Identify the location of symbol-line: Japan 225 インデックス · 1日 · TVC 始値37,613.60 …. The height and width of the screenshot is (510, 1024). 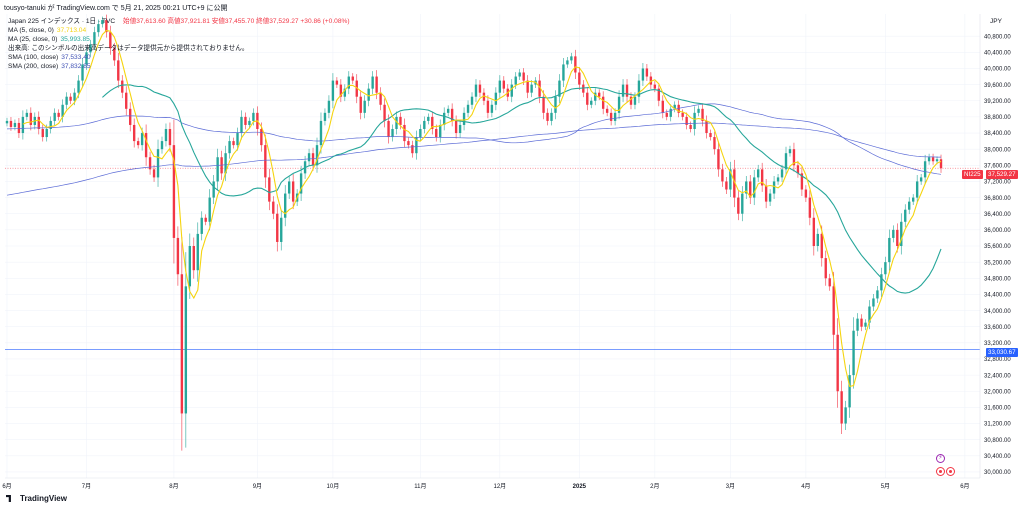
(179, 21).